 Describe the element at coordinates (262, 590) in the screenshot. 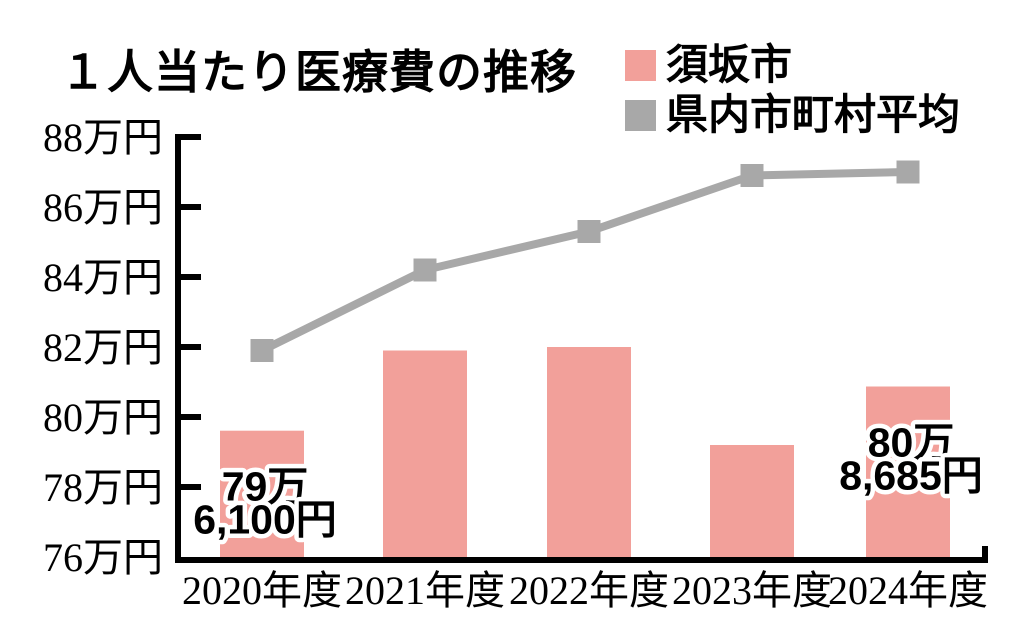

I see `xlabel-2020年度: 2020年度` at that location.